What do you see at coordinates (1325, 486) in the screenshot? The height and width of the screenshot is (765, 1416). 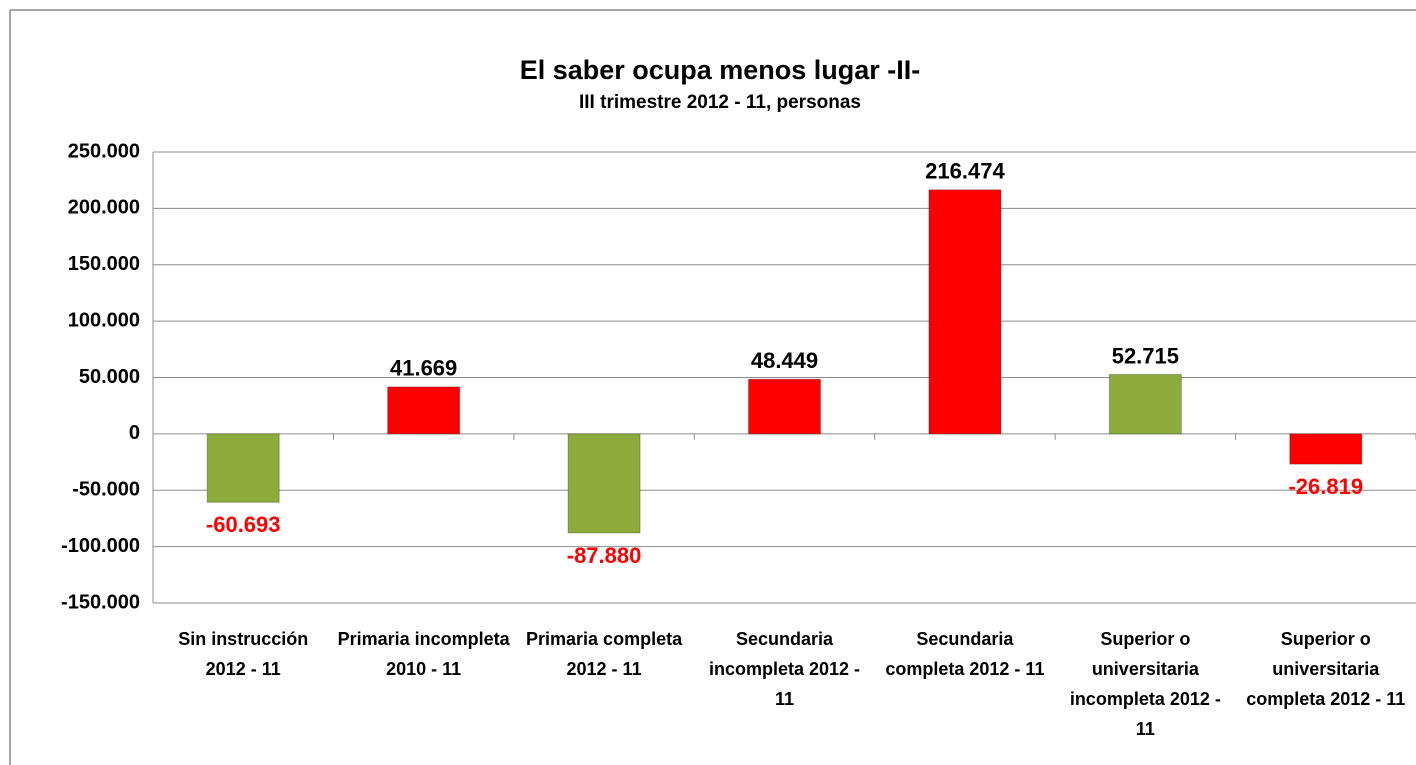 I see `data-label: -26.819` at bounding box center [1325, 486].